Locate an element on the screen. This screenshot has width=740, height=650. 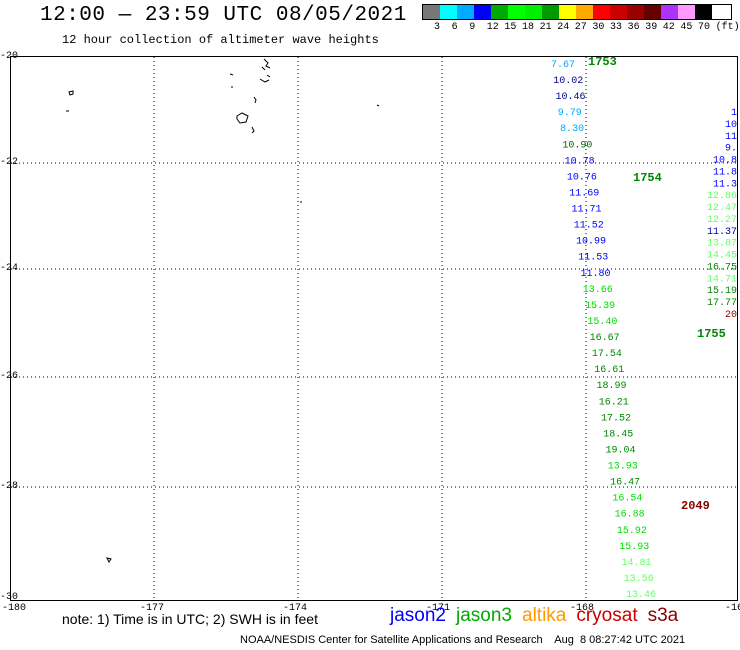
swh-observation: 14.45 is located at coordinates (722, 256).